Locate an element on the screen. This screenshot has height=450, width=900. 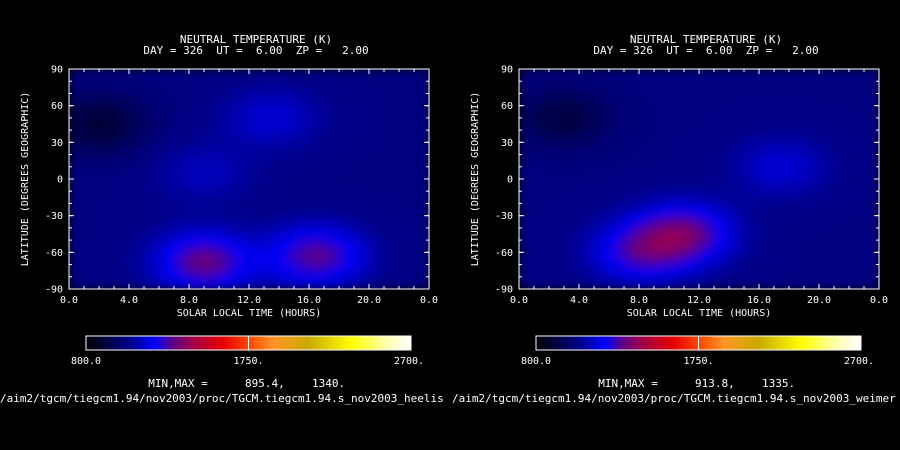
x-tick-label: 16.0 is located at coordinates (759, 300).